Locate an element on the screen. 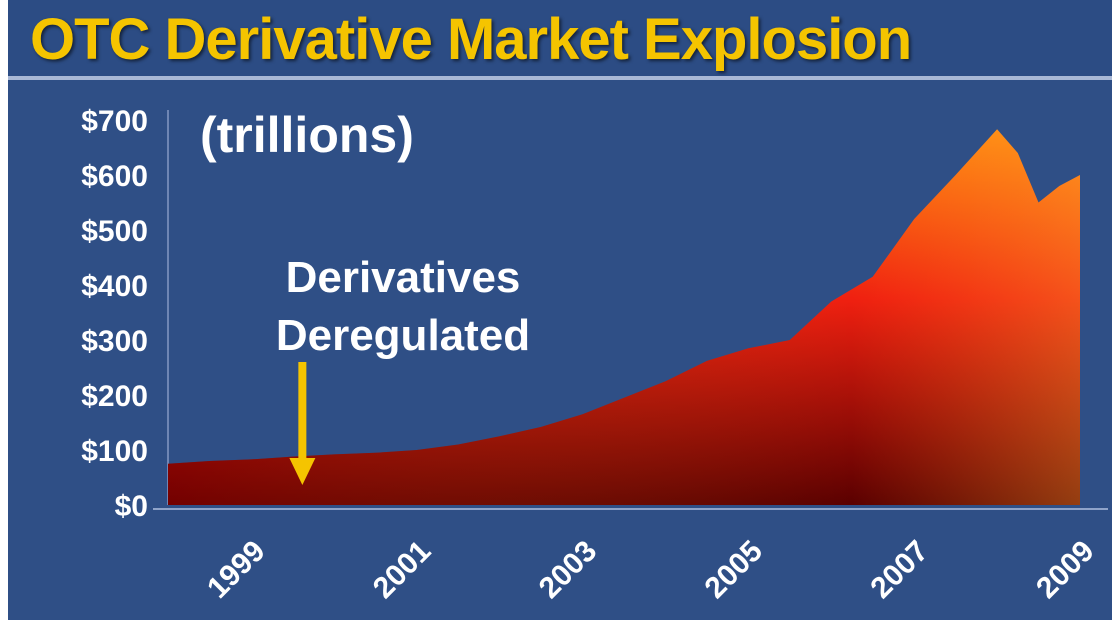 This screenshot has height=627, width=1120. y-tick-label: $500 is located at coordinates (114, 231).